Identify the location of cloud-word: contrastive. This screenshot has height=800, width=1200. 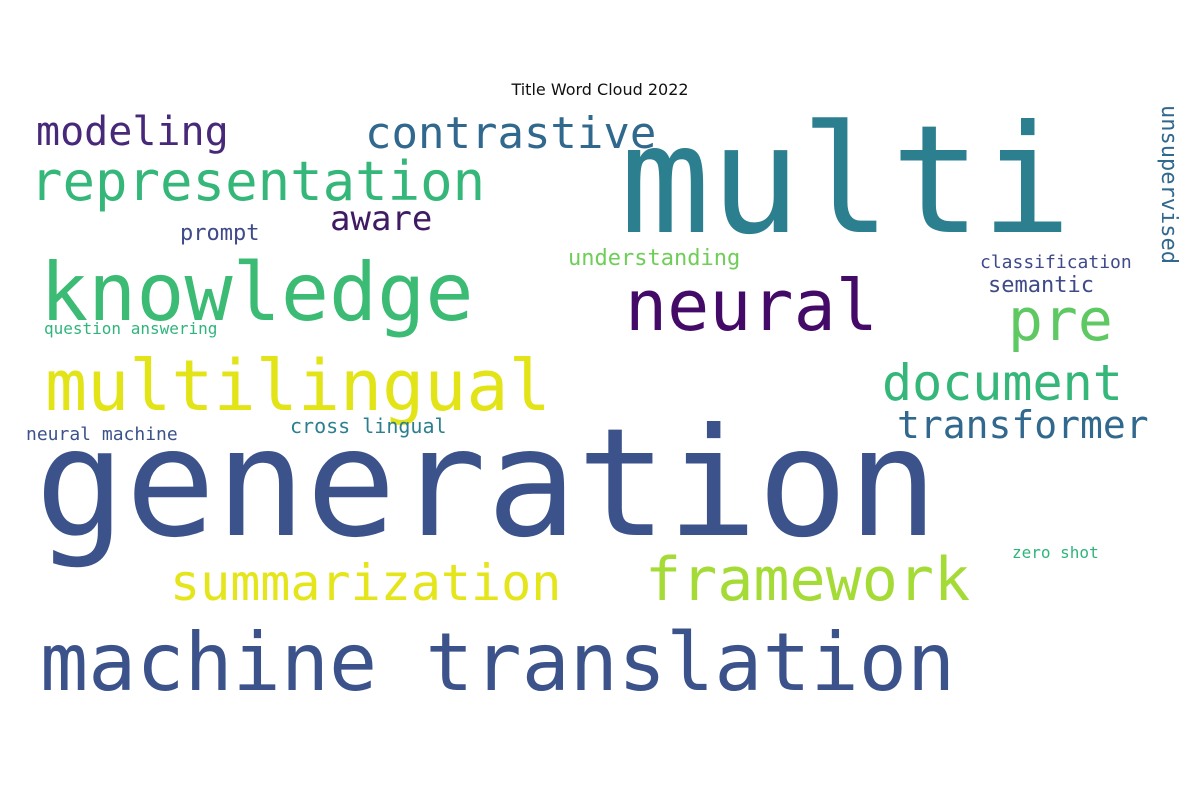
(510, 133).